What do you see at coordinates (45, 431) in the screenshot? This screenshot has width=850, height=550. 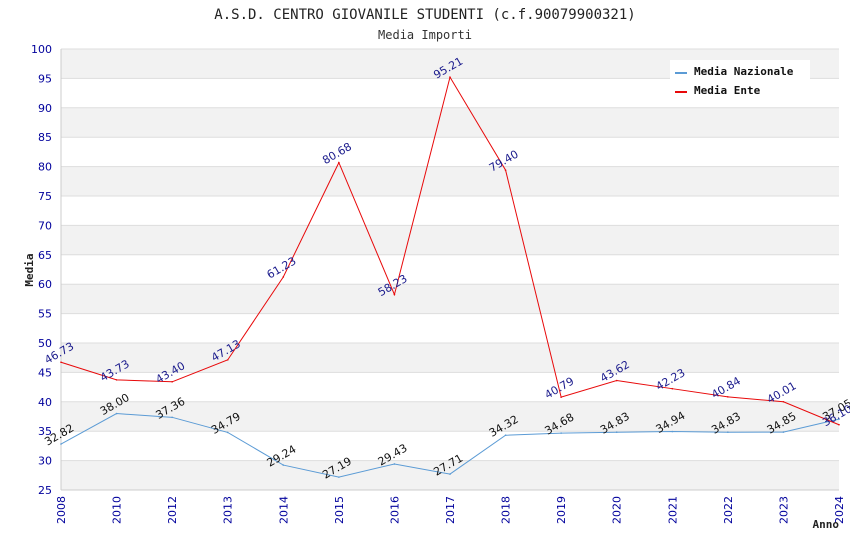 I see `y-tick-label: 35` at bounding box center [45, 431].